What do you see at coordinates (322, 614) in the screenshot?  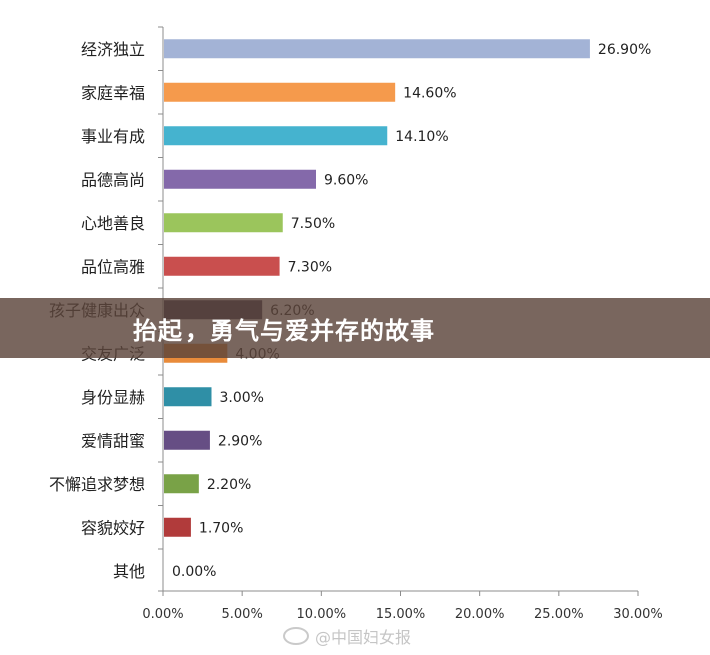 I see `x-tick-label: 10.00%` at bounding box center [322, 614].